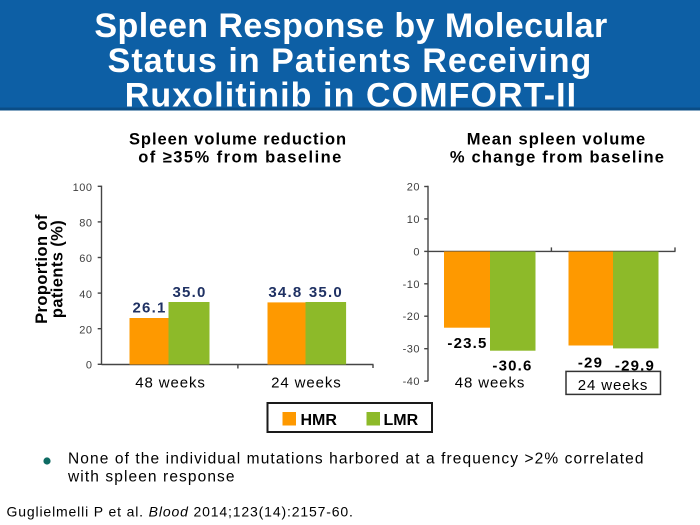  What do you see at coordinates (85, 295) in the screenshot?
I see `svg-text: 40` at bounding box center [85, 295].